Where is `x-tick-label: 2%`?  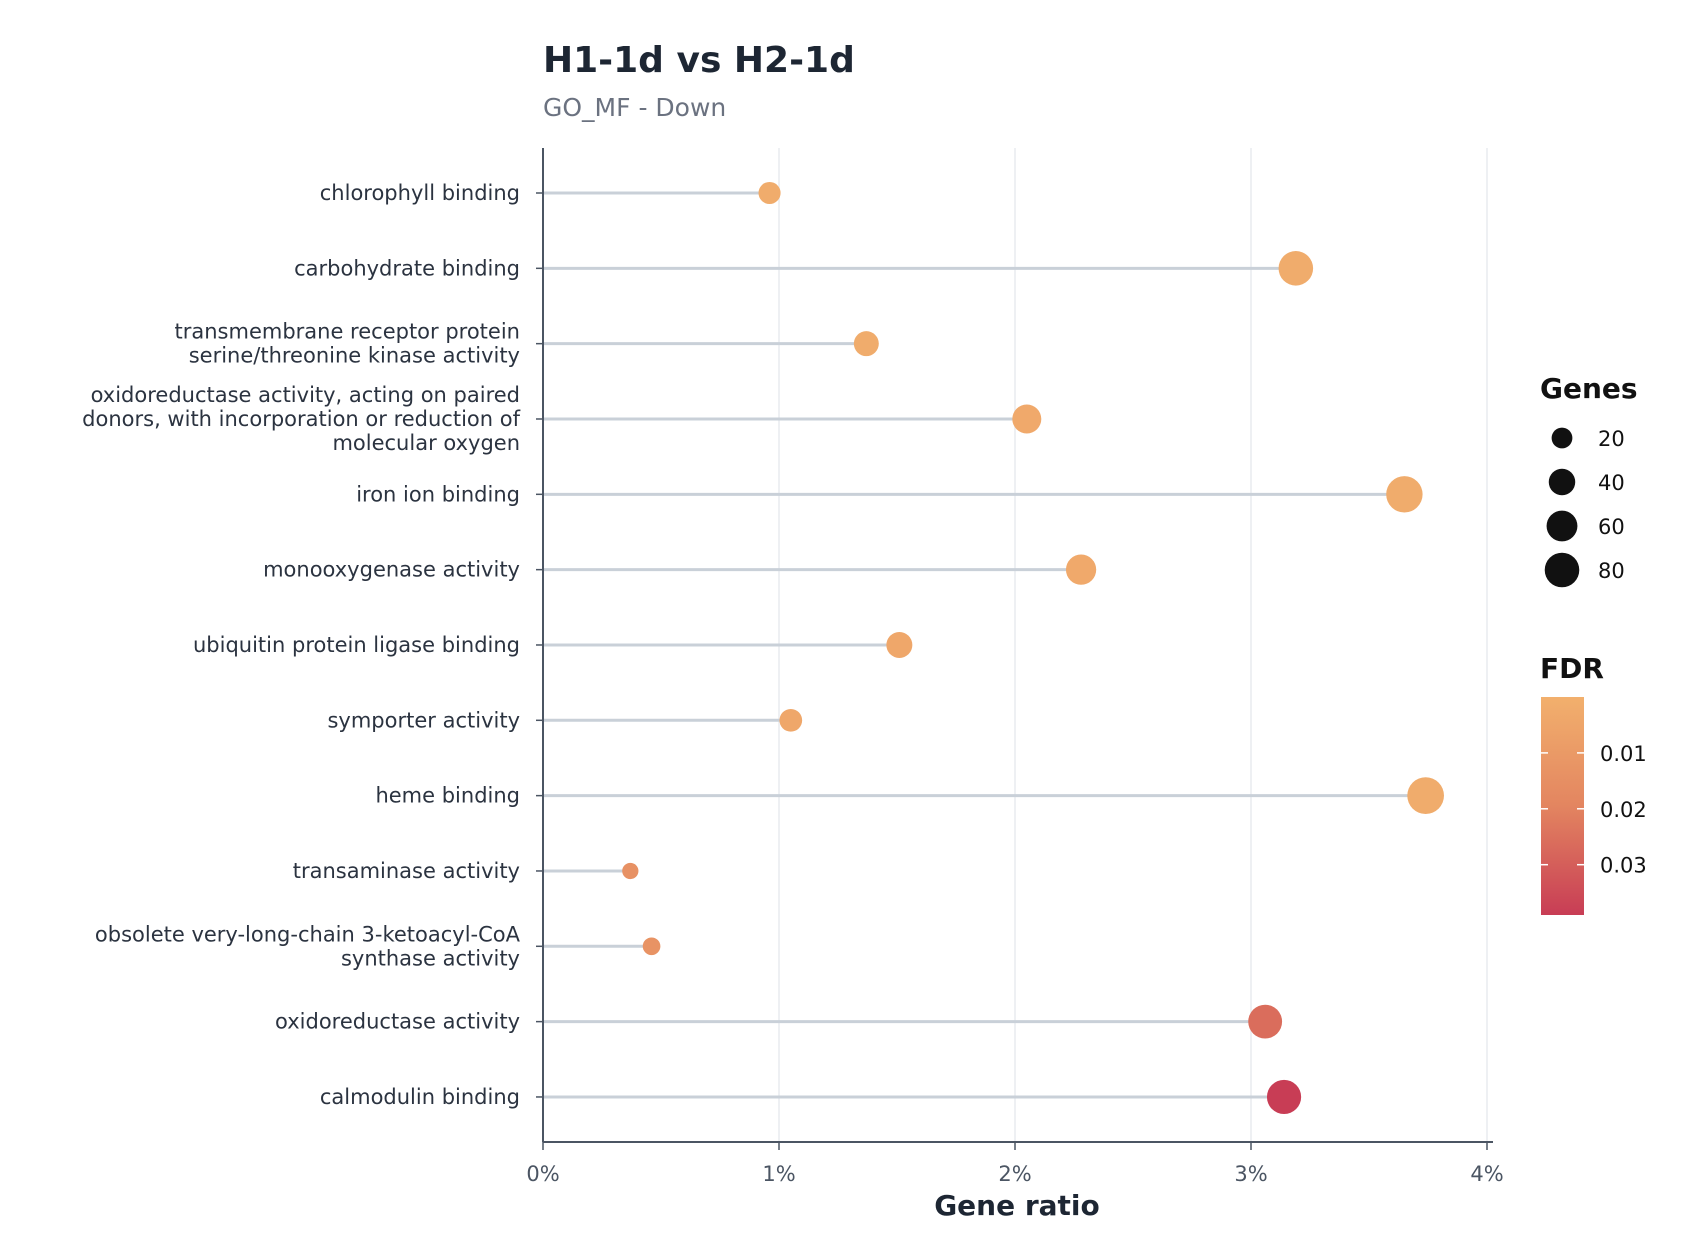
x-tick-label: 2% is located at coordinates (1014, 1174).